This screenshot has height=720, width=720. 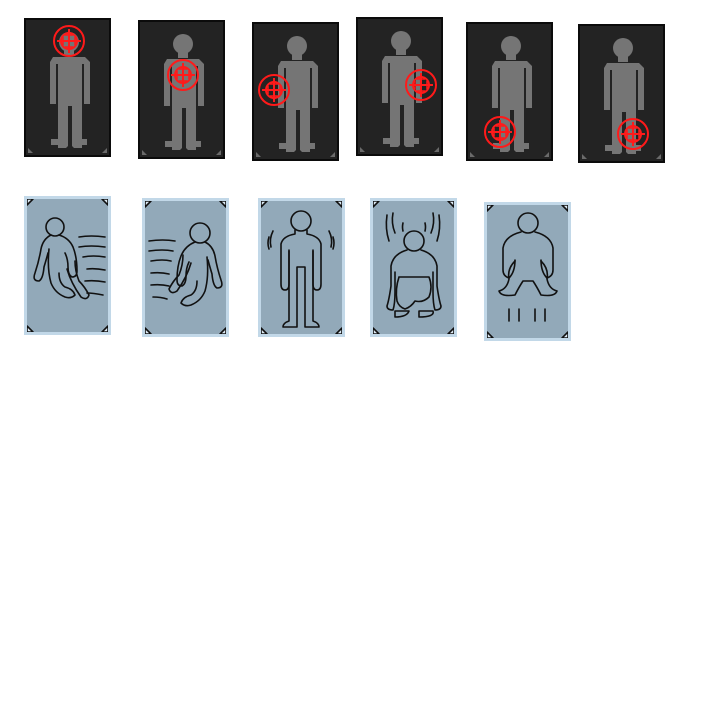 I want to click on target-card-right-arm, so click(x=399, y=86).